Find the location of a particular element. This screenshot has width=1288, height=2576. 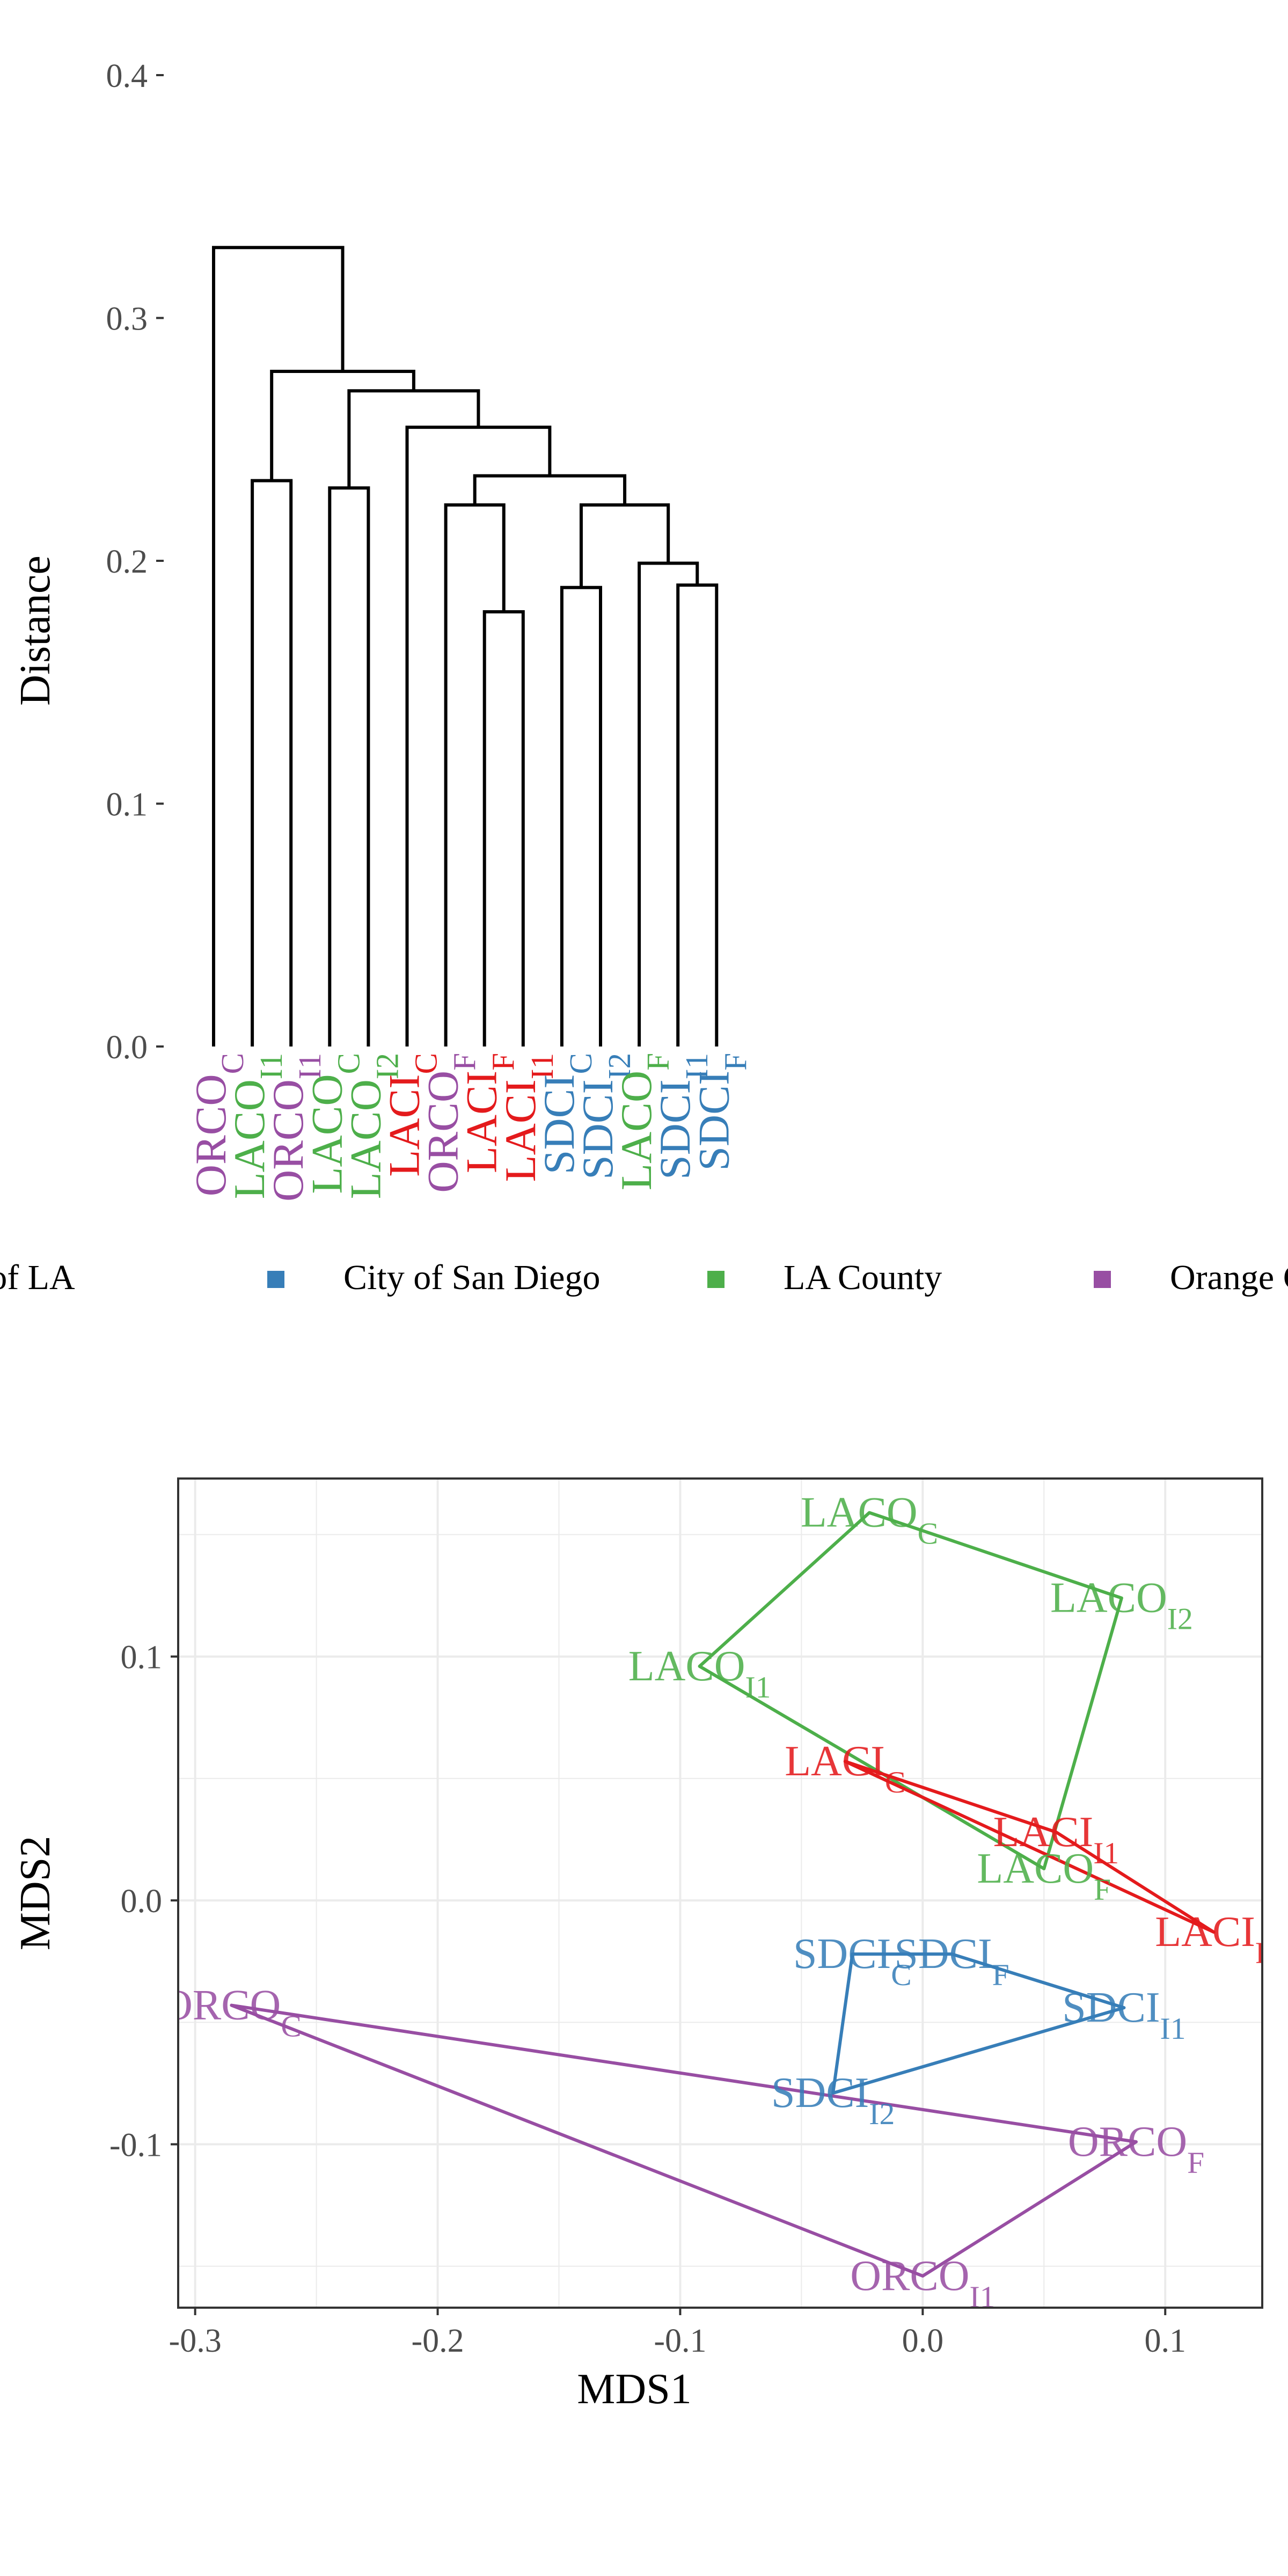

mds-y-tick-label: -0.1 is located at coordinates (135, 2145).